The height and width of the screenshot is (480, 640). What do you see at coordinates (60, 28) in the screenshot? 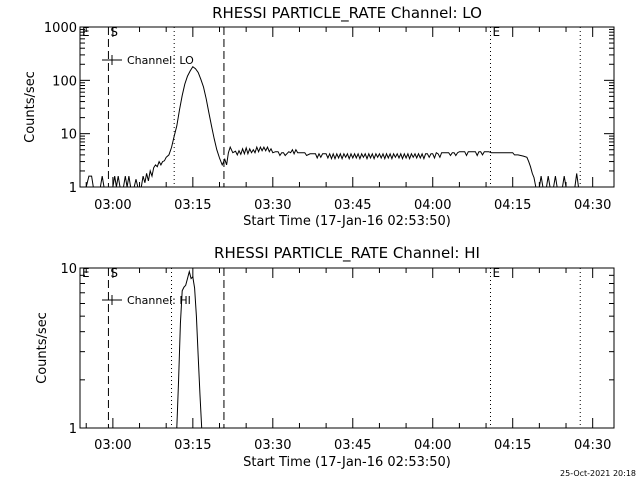
I see `y-tick-label: 1000` at bounding box center [60, 28].